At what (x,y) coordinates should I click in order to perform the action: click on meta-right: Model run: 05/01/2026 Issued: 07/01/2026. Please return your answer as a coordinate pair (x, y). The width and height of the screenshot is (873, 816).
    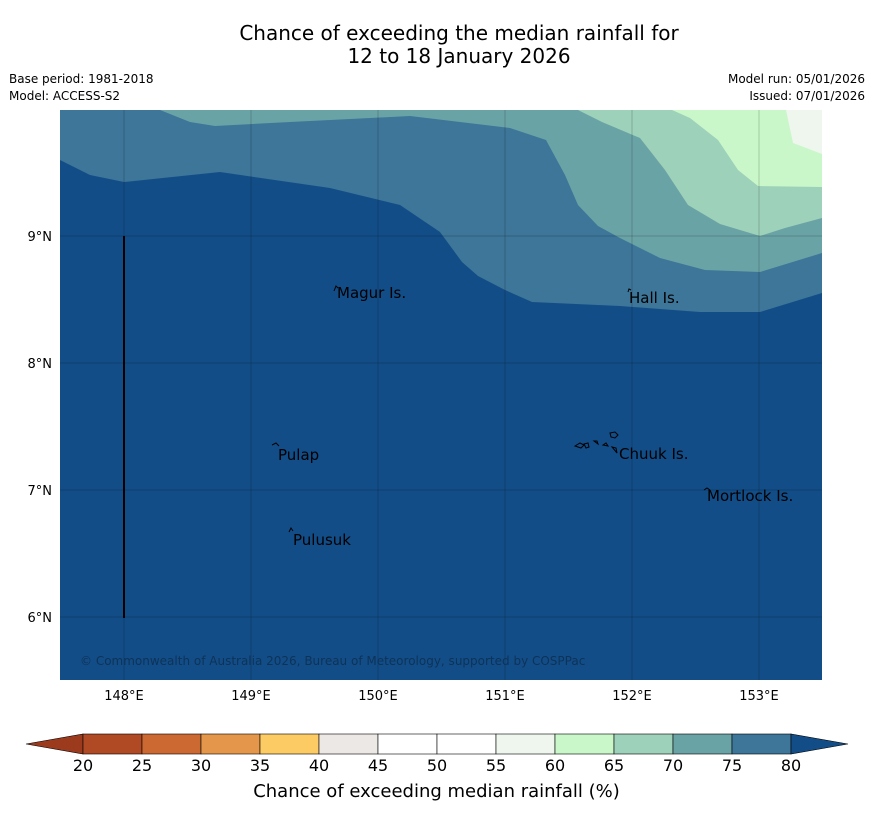
    Looking at the image, I should click on (796, 88).